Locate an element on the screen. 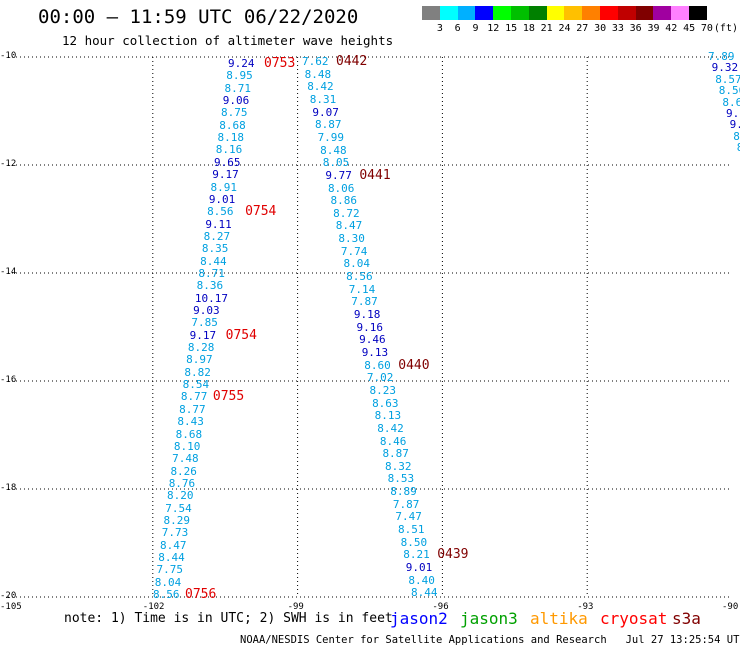 The width and height of the screenshot is (740, 650). scale-label: 12 is located at coordinates (493, 28).